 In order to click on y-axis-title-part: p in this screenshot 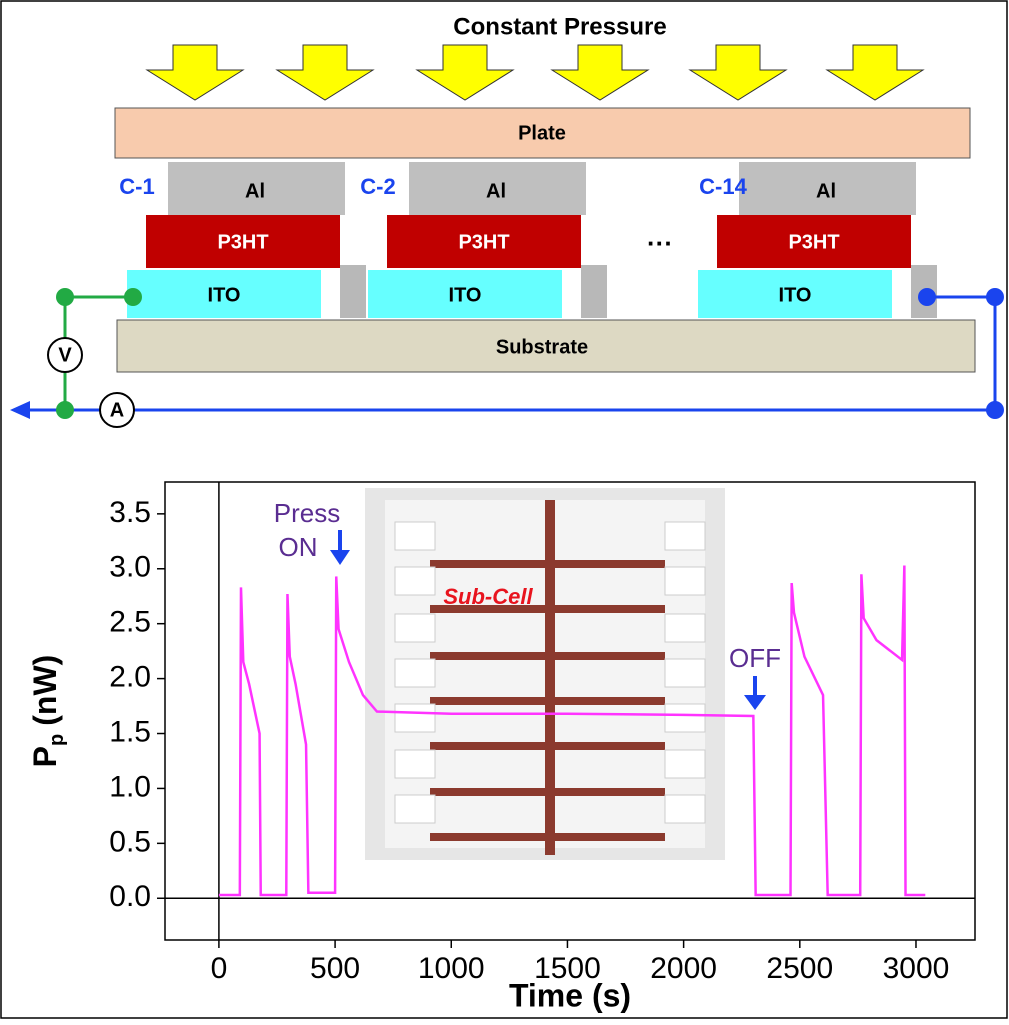, I will do `click(57, 740)`.